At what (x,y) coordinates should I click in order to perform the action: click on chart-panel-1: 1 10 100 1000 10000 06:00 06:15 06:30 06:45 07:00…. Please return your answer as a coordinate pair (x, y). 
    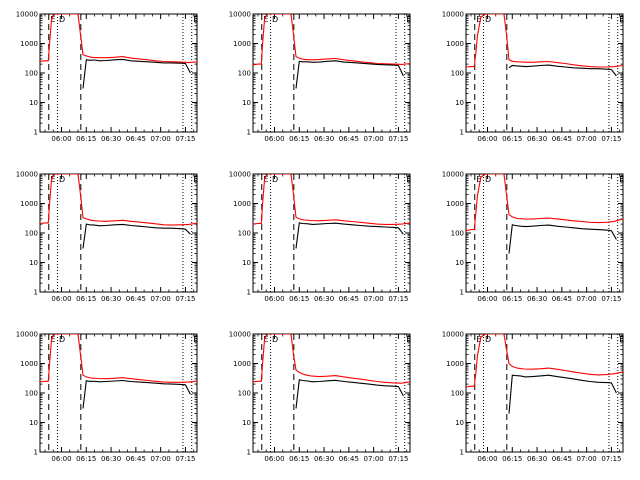
    Looking at the image, I should click on (107, 77).